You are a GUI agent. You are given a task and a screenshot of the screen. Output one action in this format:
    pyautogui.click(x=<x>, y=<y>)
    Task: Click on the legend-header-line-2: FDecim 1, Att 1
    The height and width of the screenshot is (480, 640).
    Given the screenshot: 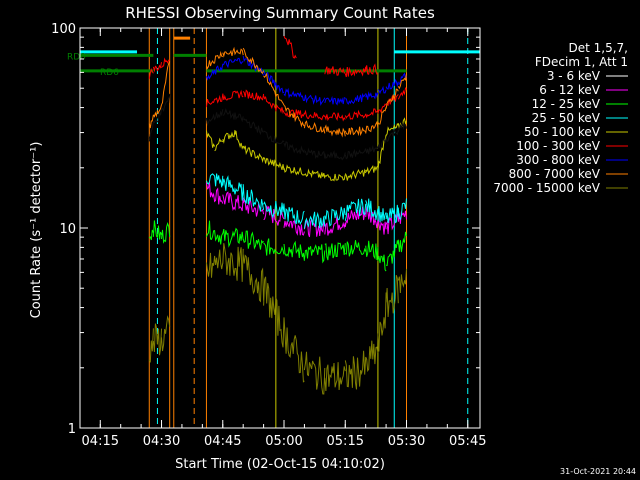 What is the action you would take?
    pyautogui.click(x=581, y=62)
    